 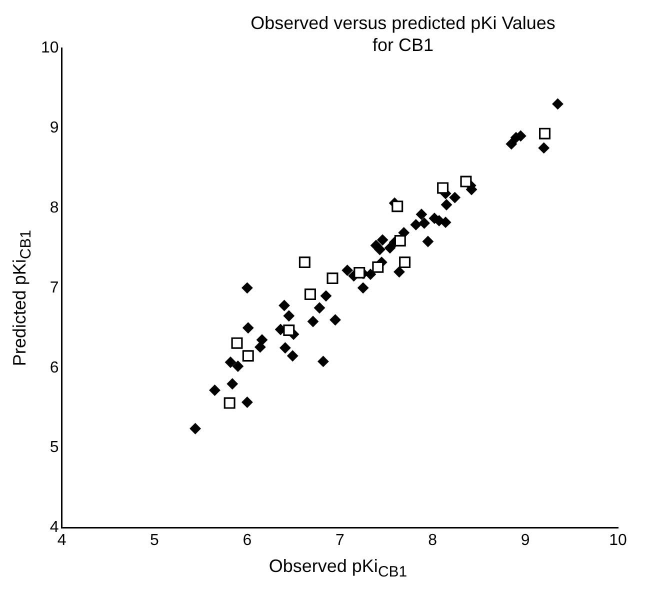 What do you see at coordinates (339, 540) in the screenshot?
I see `x-tick-label: 7` at bounding box center [339, 540].